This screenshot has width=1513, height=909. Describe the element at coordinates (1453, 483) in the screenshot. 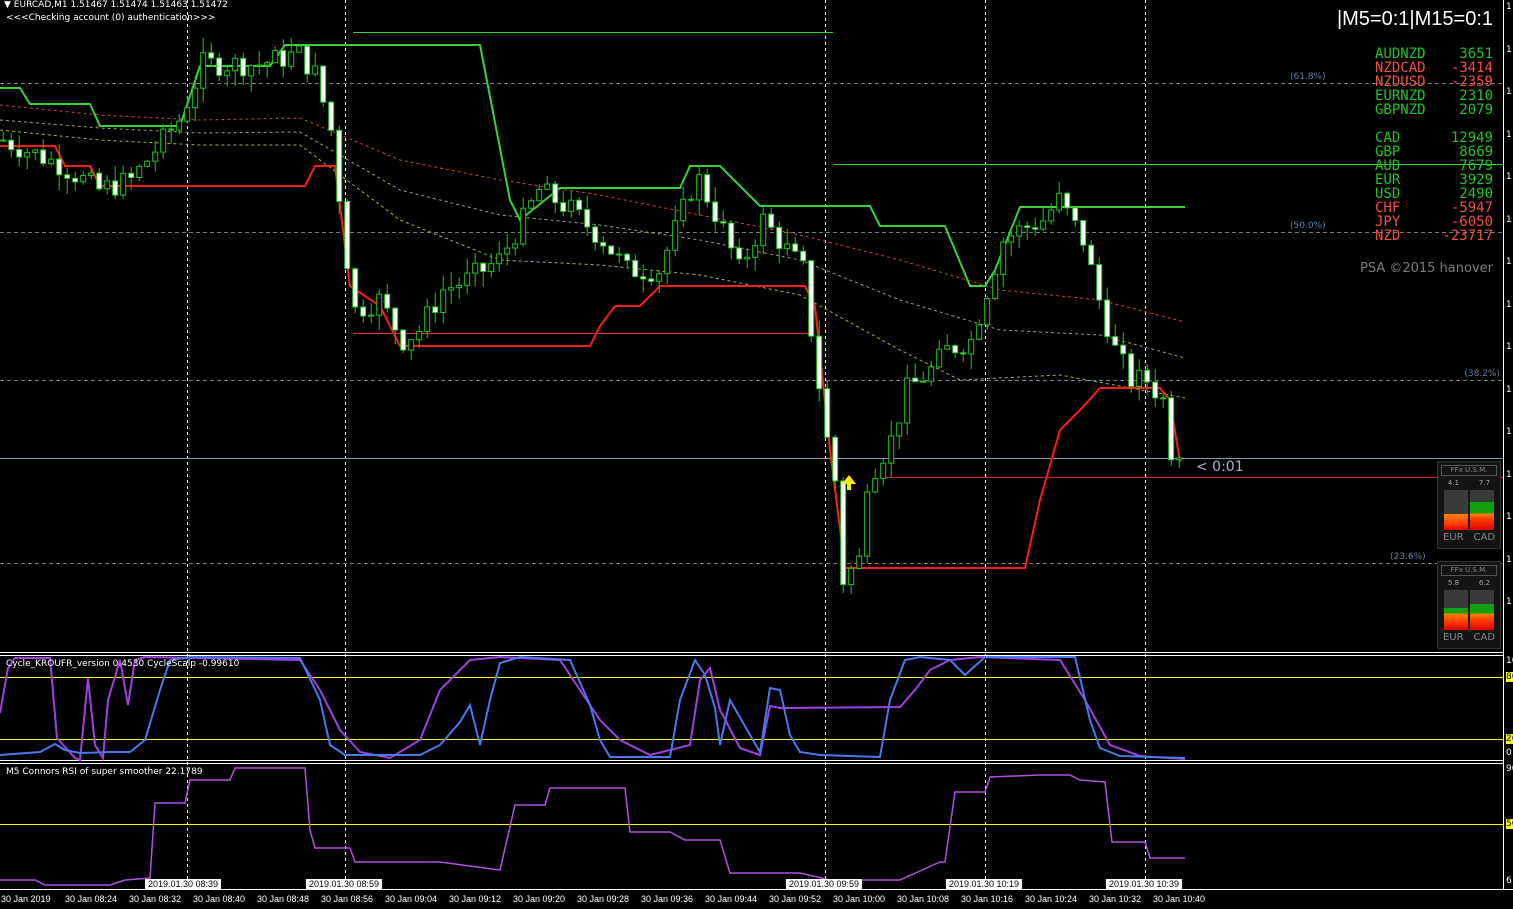

I see `usm-left-value: 4.1` at that location.